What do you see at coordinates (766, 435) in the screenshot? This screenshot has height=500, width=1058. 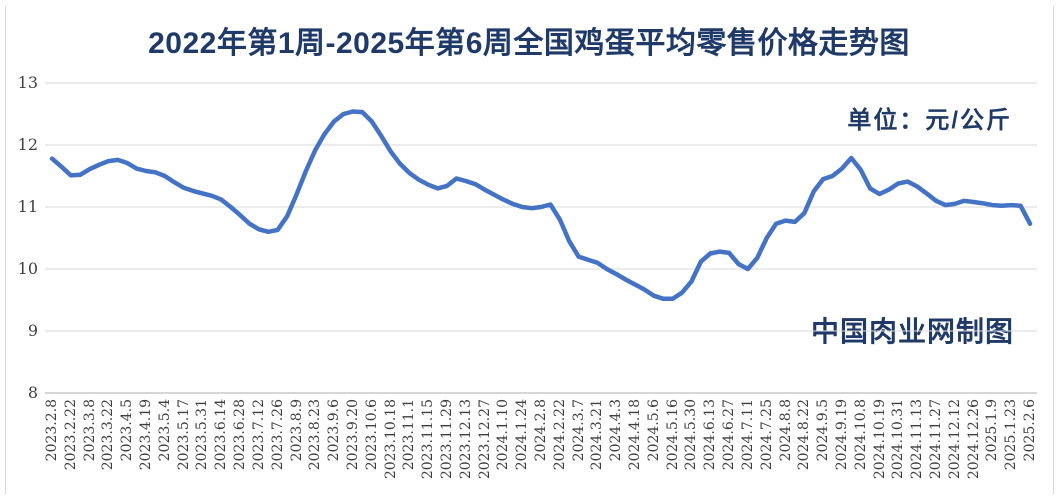 I see `x-axis-tick-label: 2024.7.25` at bounding box center [766, 435].